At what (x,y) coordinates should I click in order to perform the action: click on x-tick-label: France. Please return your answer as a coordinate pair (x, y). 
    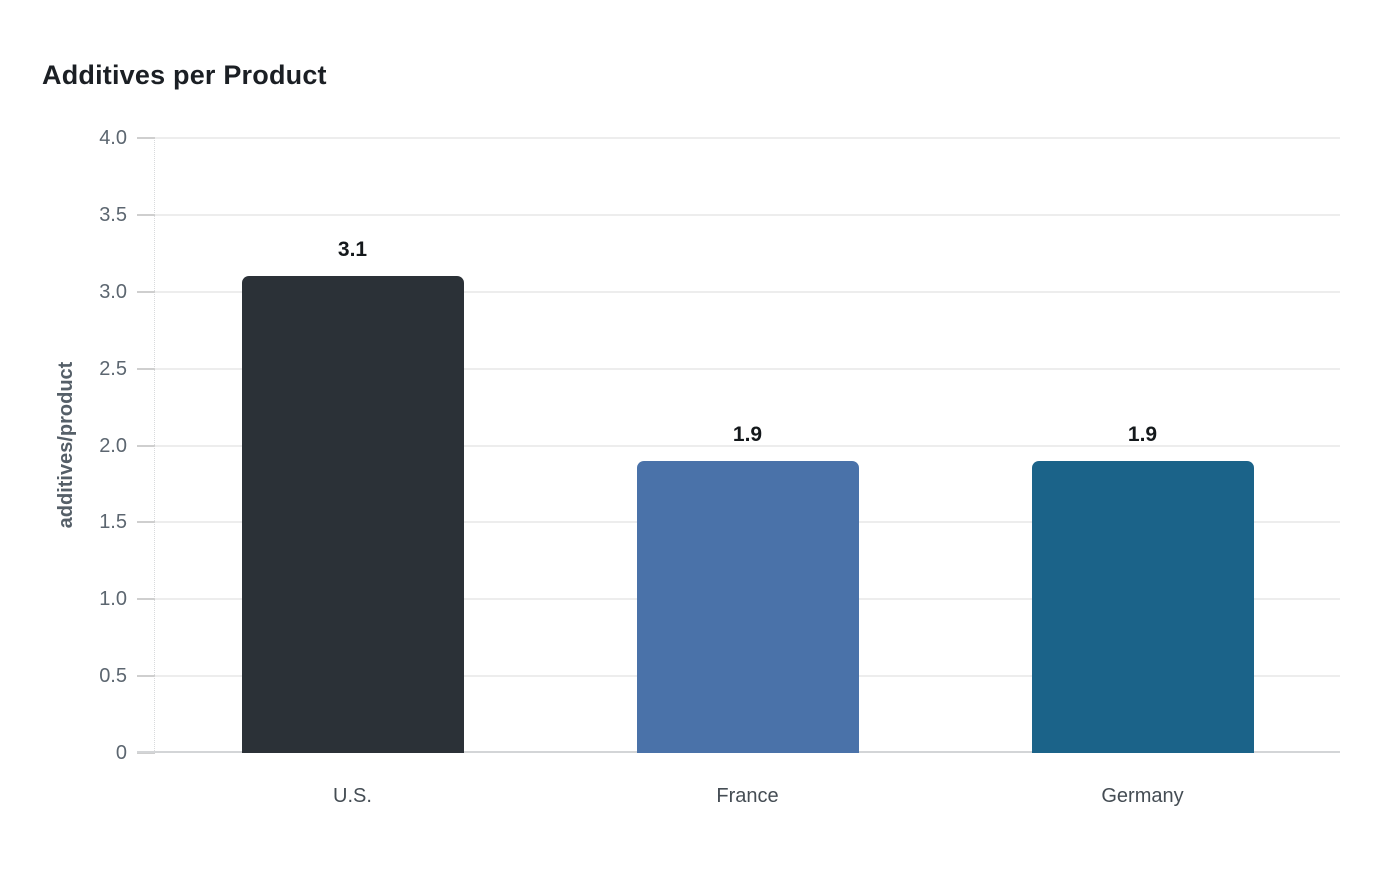
    Looking at the image, I should click on (747, 796).